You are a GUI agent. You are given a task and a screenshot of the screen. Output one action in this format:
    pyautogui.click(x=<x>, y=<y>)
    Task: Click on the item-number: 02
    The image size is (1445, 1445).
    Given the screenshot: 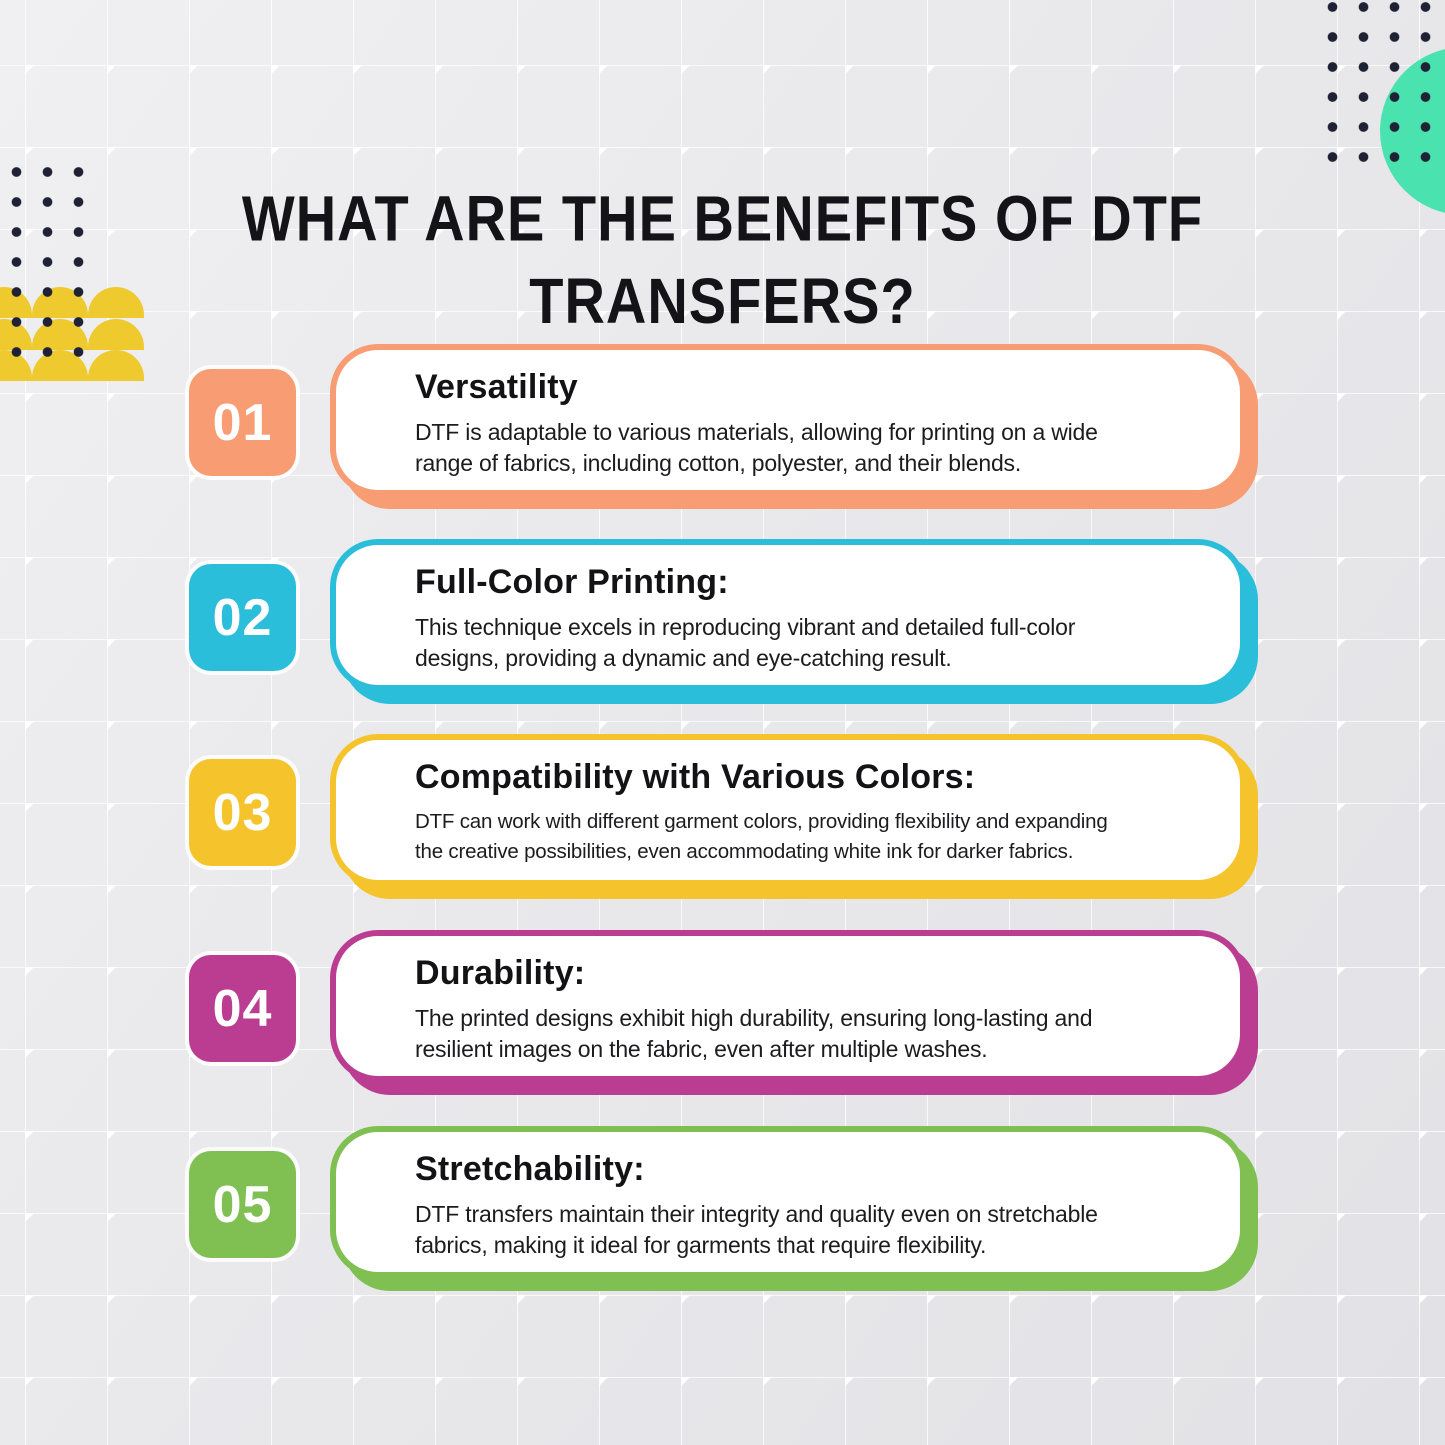 What is the action you would take?
    pyautogui.click(x=242, y=617)
    